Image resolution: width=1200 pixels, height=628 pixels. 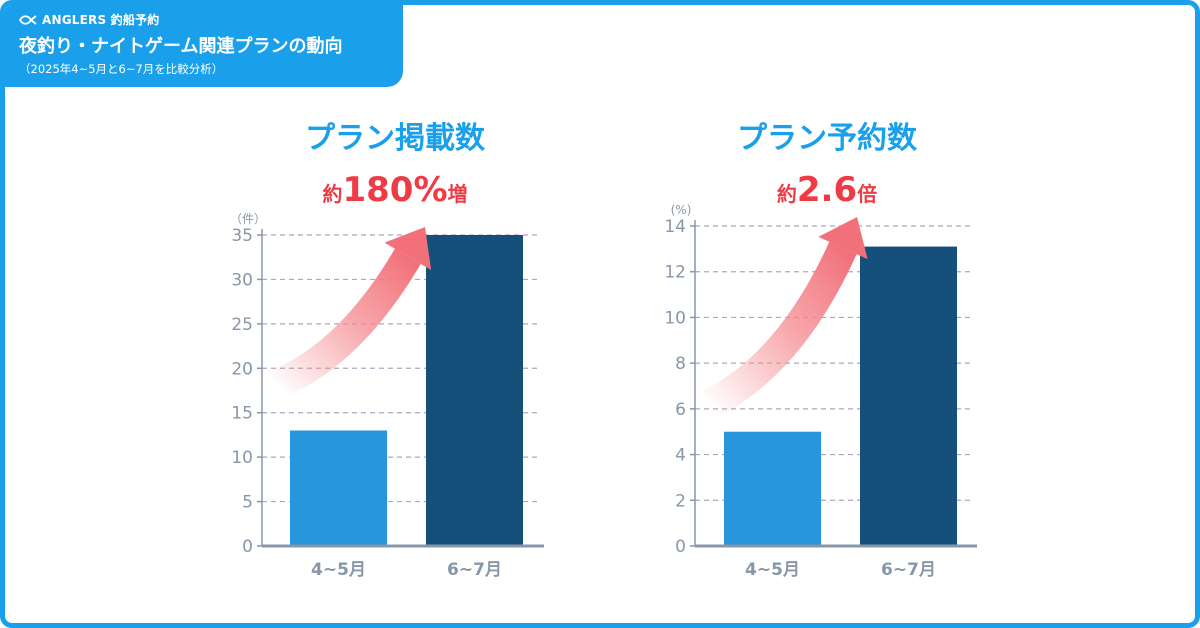 I want to click on annotation-value: 180%, so click(x=394, y=190).